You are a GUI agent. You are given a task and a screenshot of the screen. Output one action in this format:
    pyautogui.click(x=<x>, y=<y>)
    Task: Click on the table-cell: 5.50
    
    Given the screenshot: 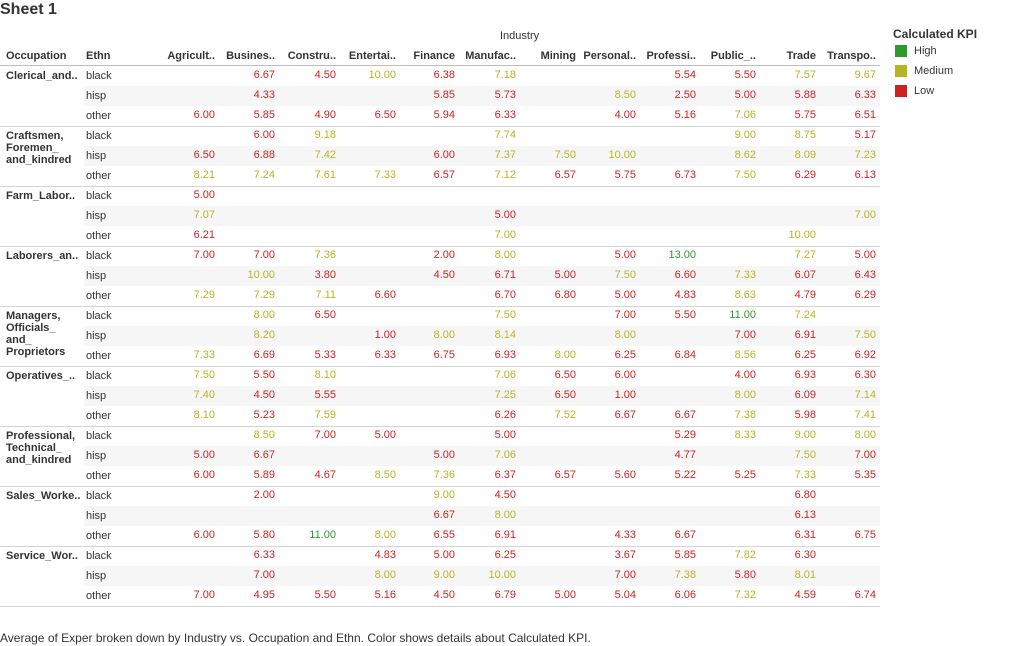 What is the action you would take?
    pyautogui.click(x=264, y=375)
    